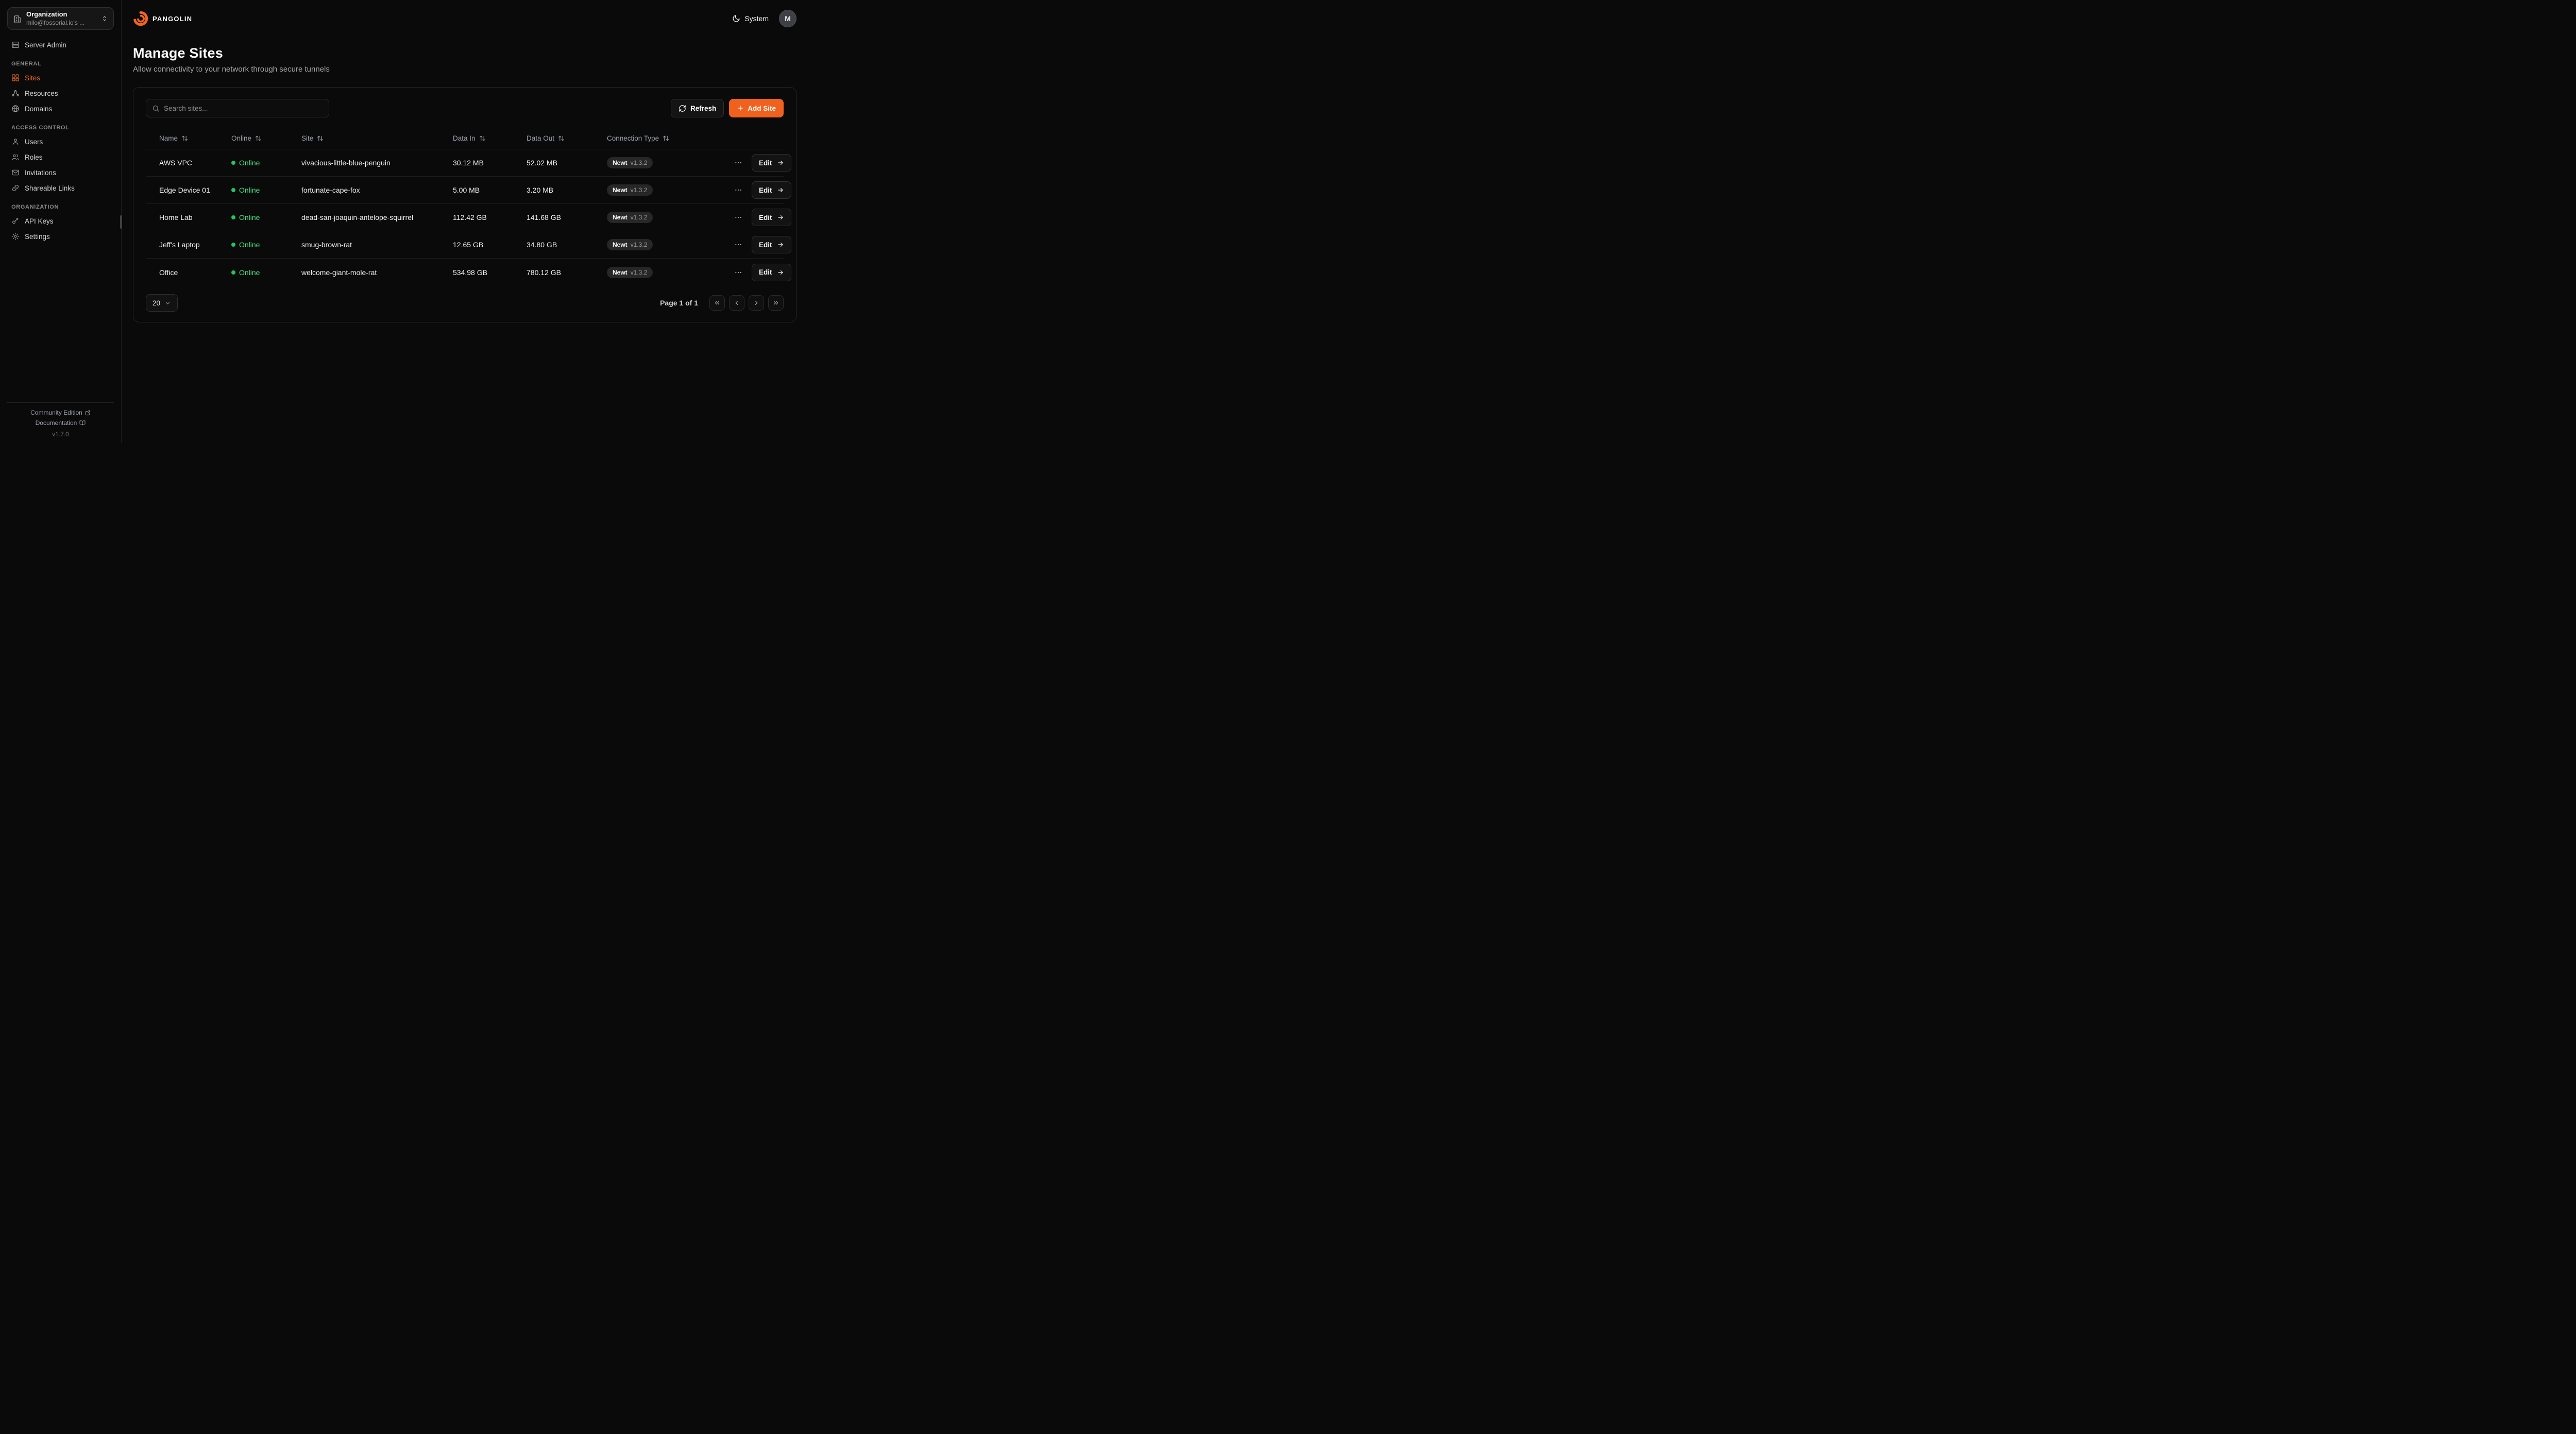 The height and width of the screenshot is (1434, 2576). Describe the element at coordinates (82, 423) in the screenshot. I see `book-icon` at that location.